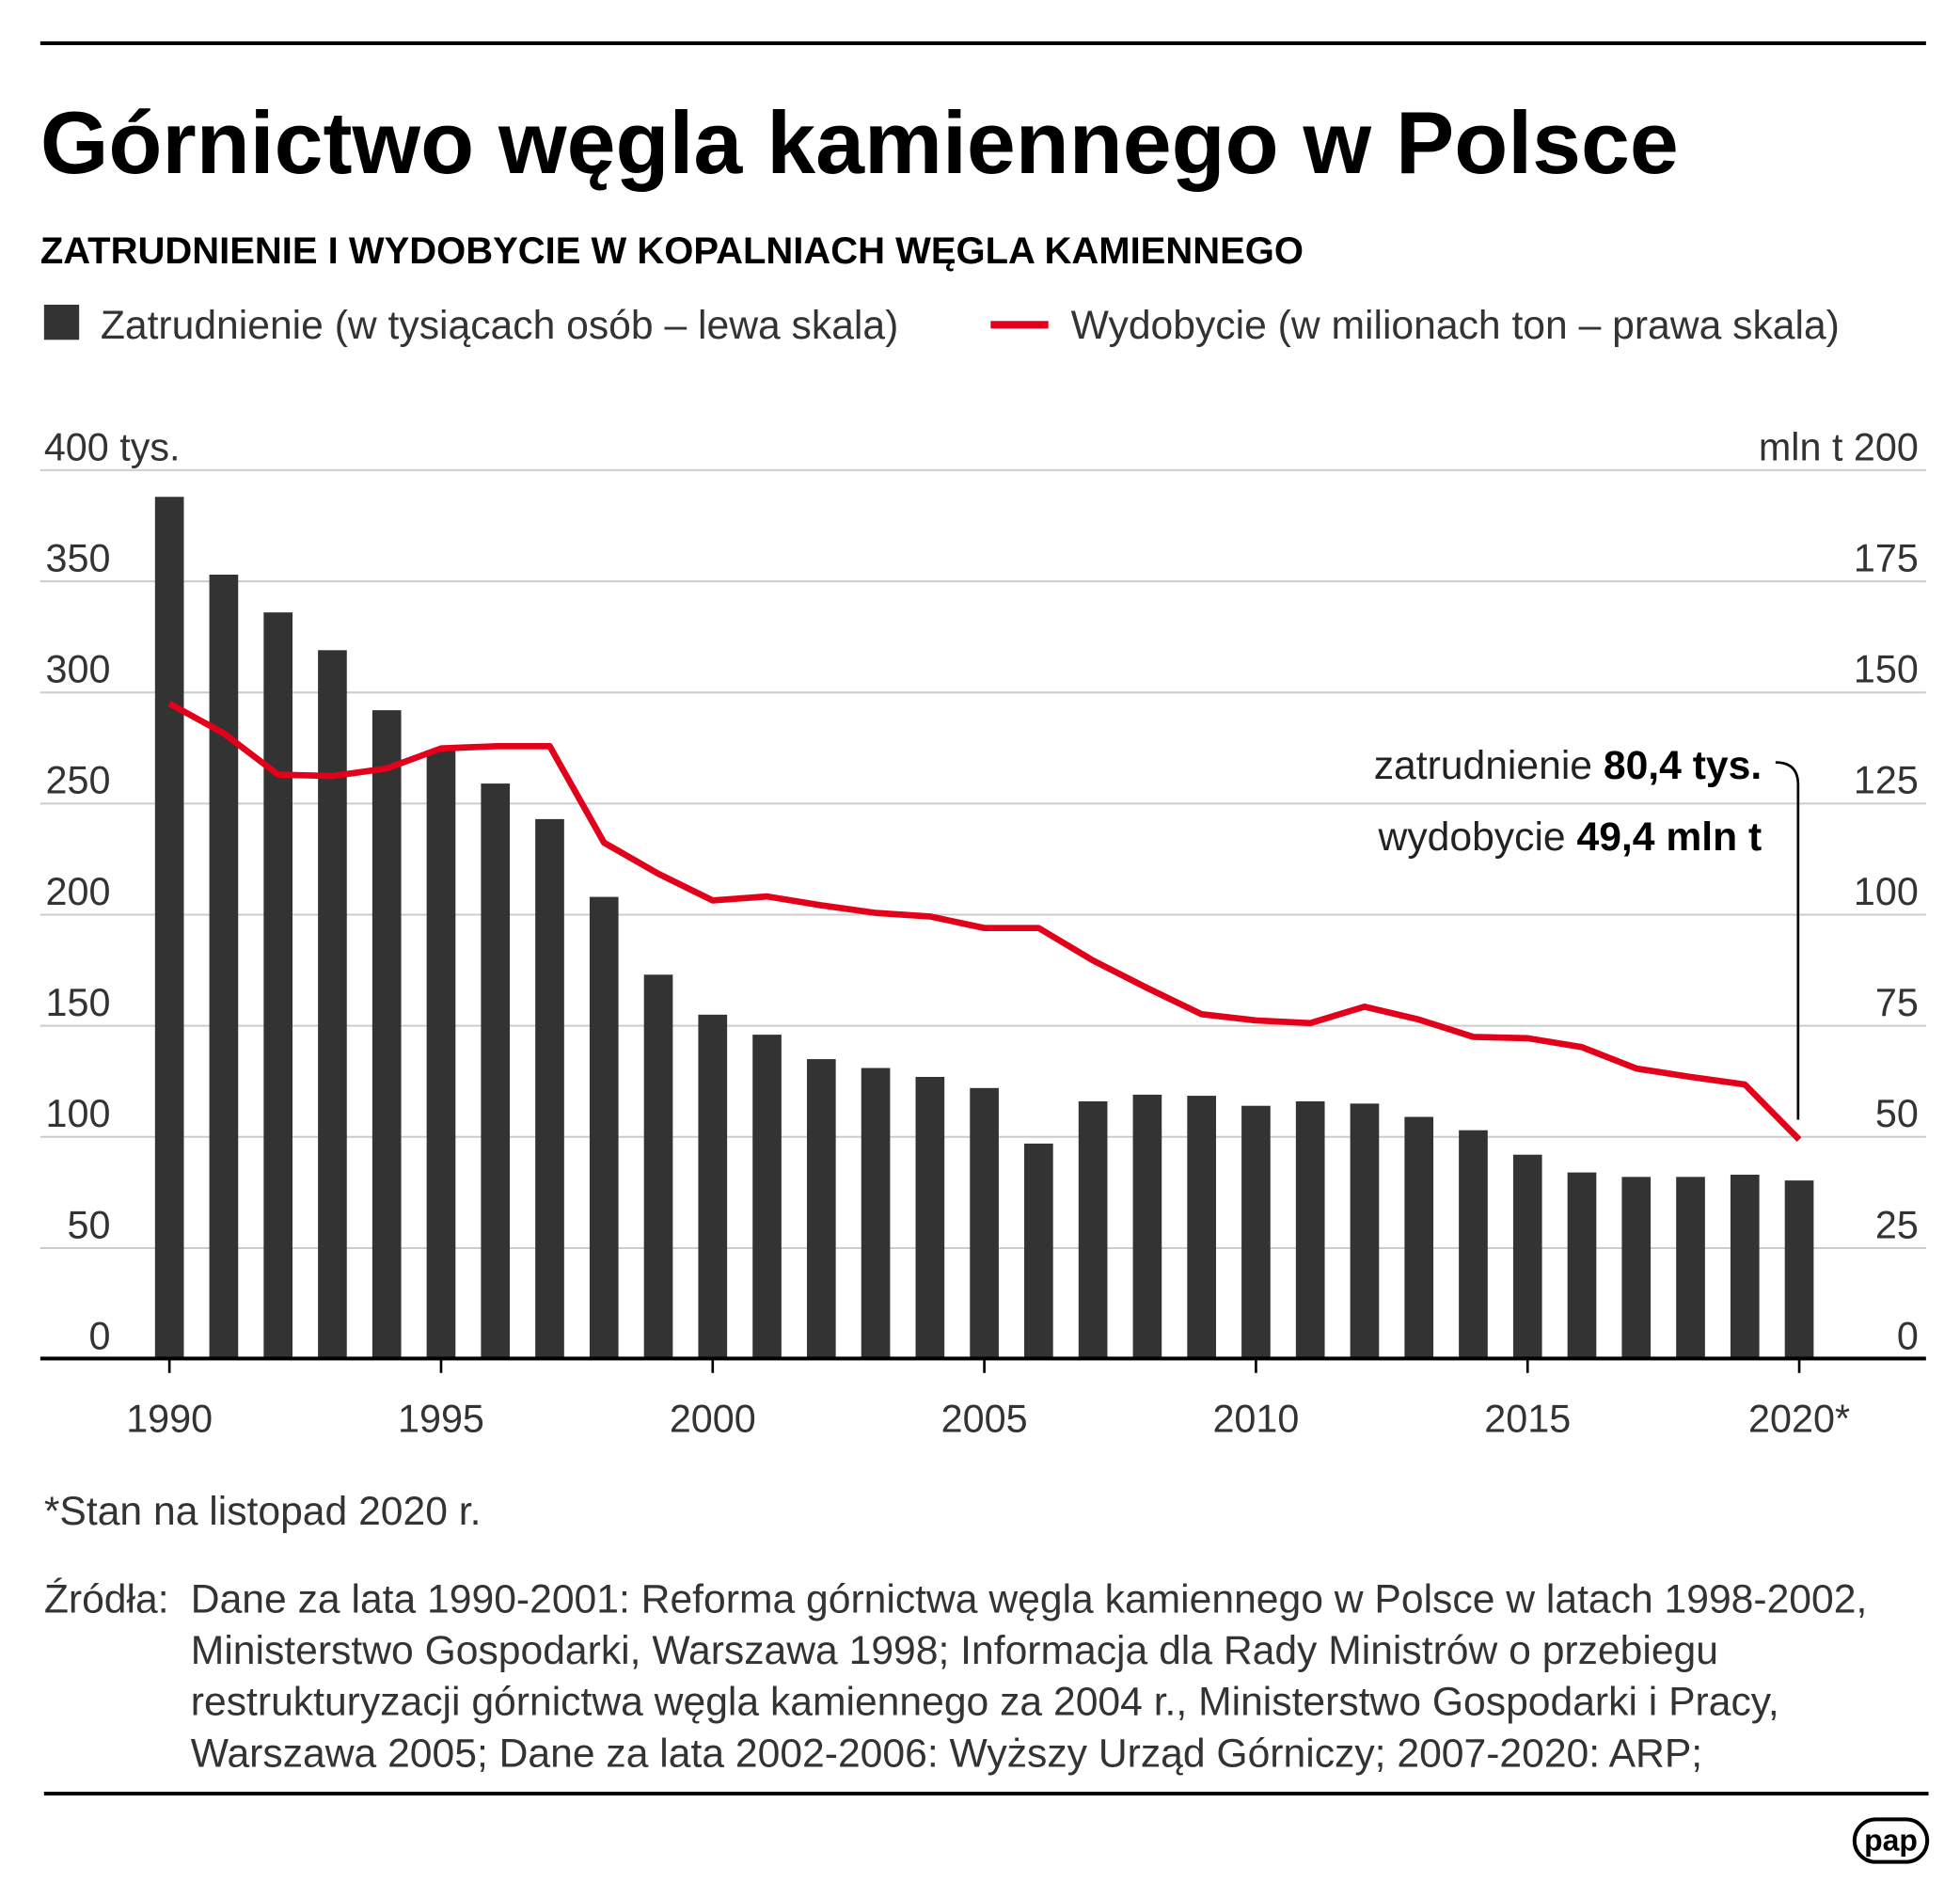 This screenshot has height=1882, width=1960. I want to click on x-axis-baseline, so click(983, 1358).